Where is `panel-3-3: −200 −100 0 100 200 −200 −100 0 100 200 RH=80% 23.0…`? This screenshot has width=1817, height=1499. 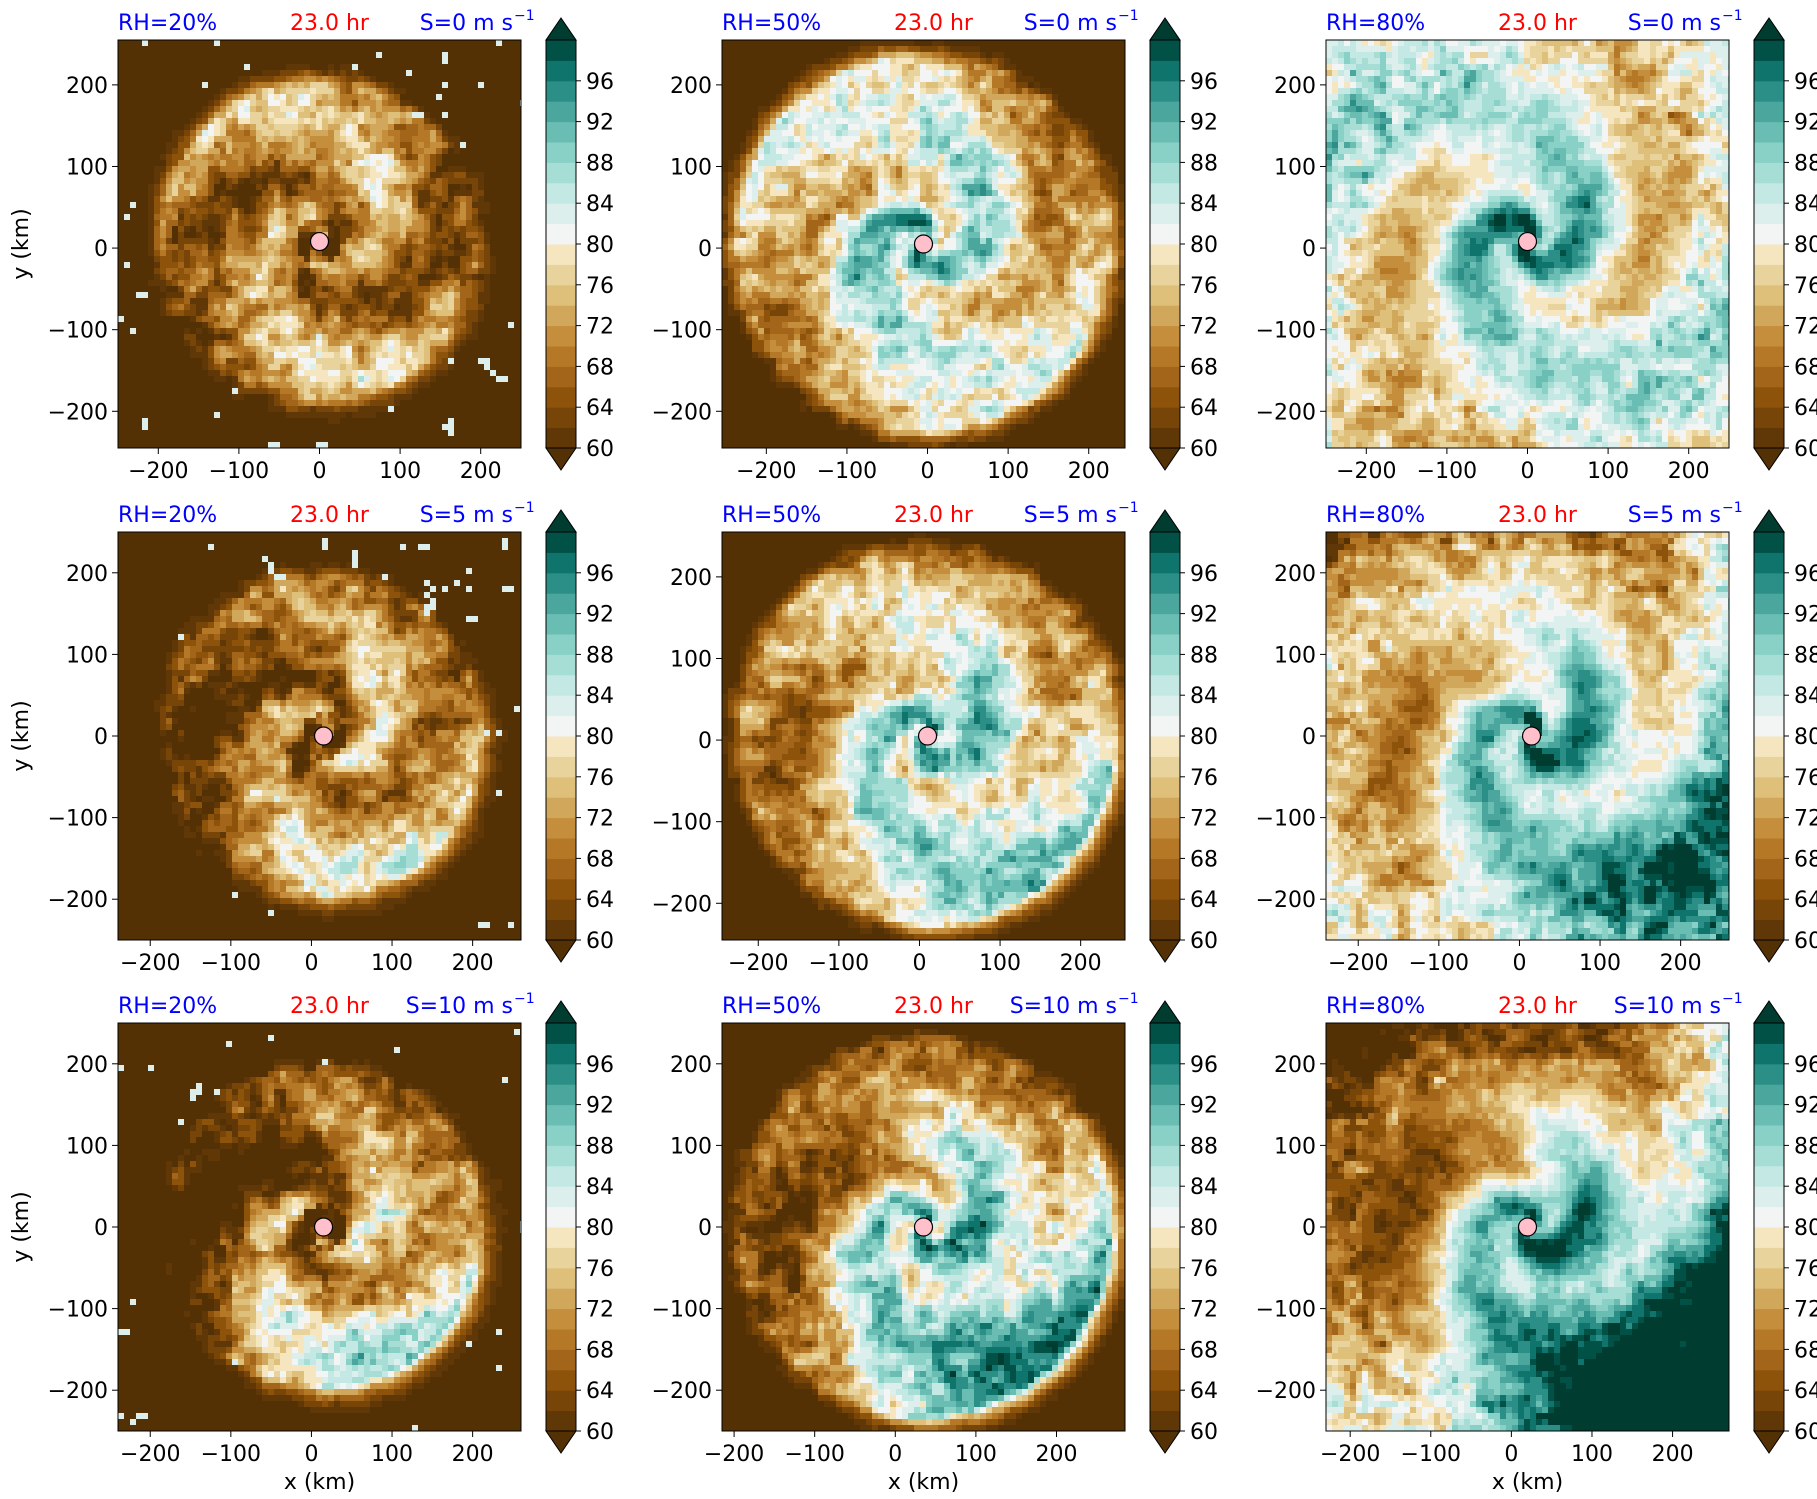 panel-3-3: −200 −100 0 100 200 −200 −100 0 100 200 RH=80% 23.0… is located at coordinates (1536, 1243).